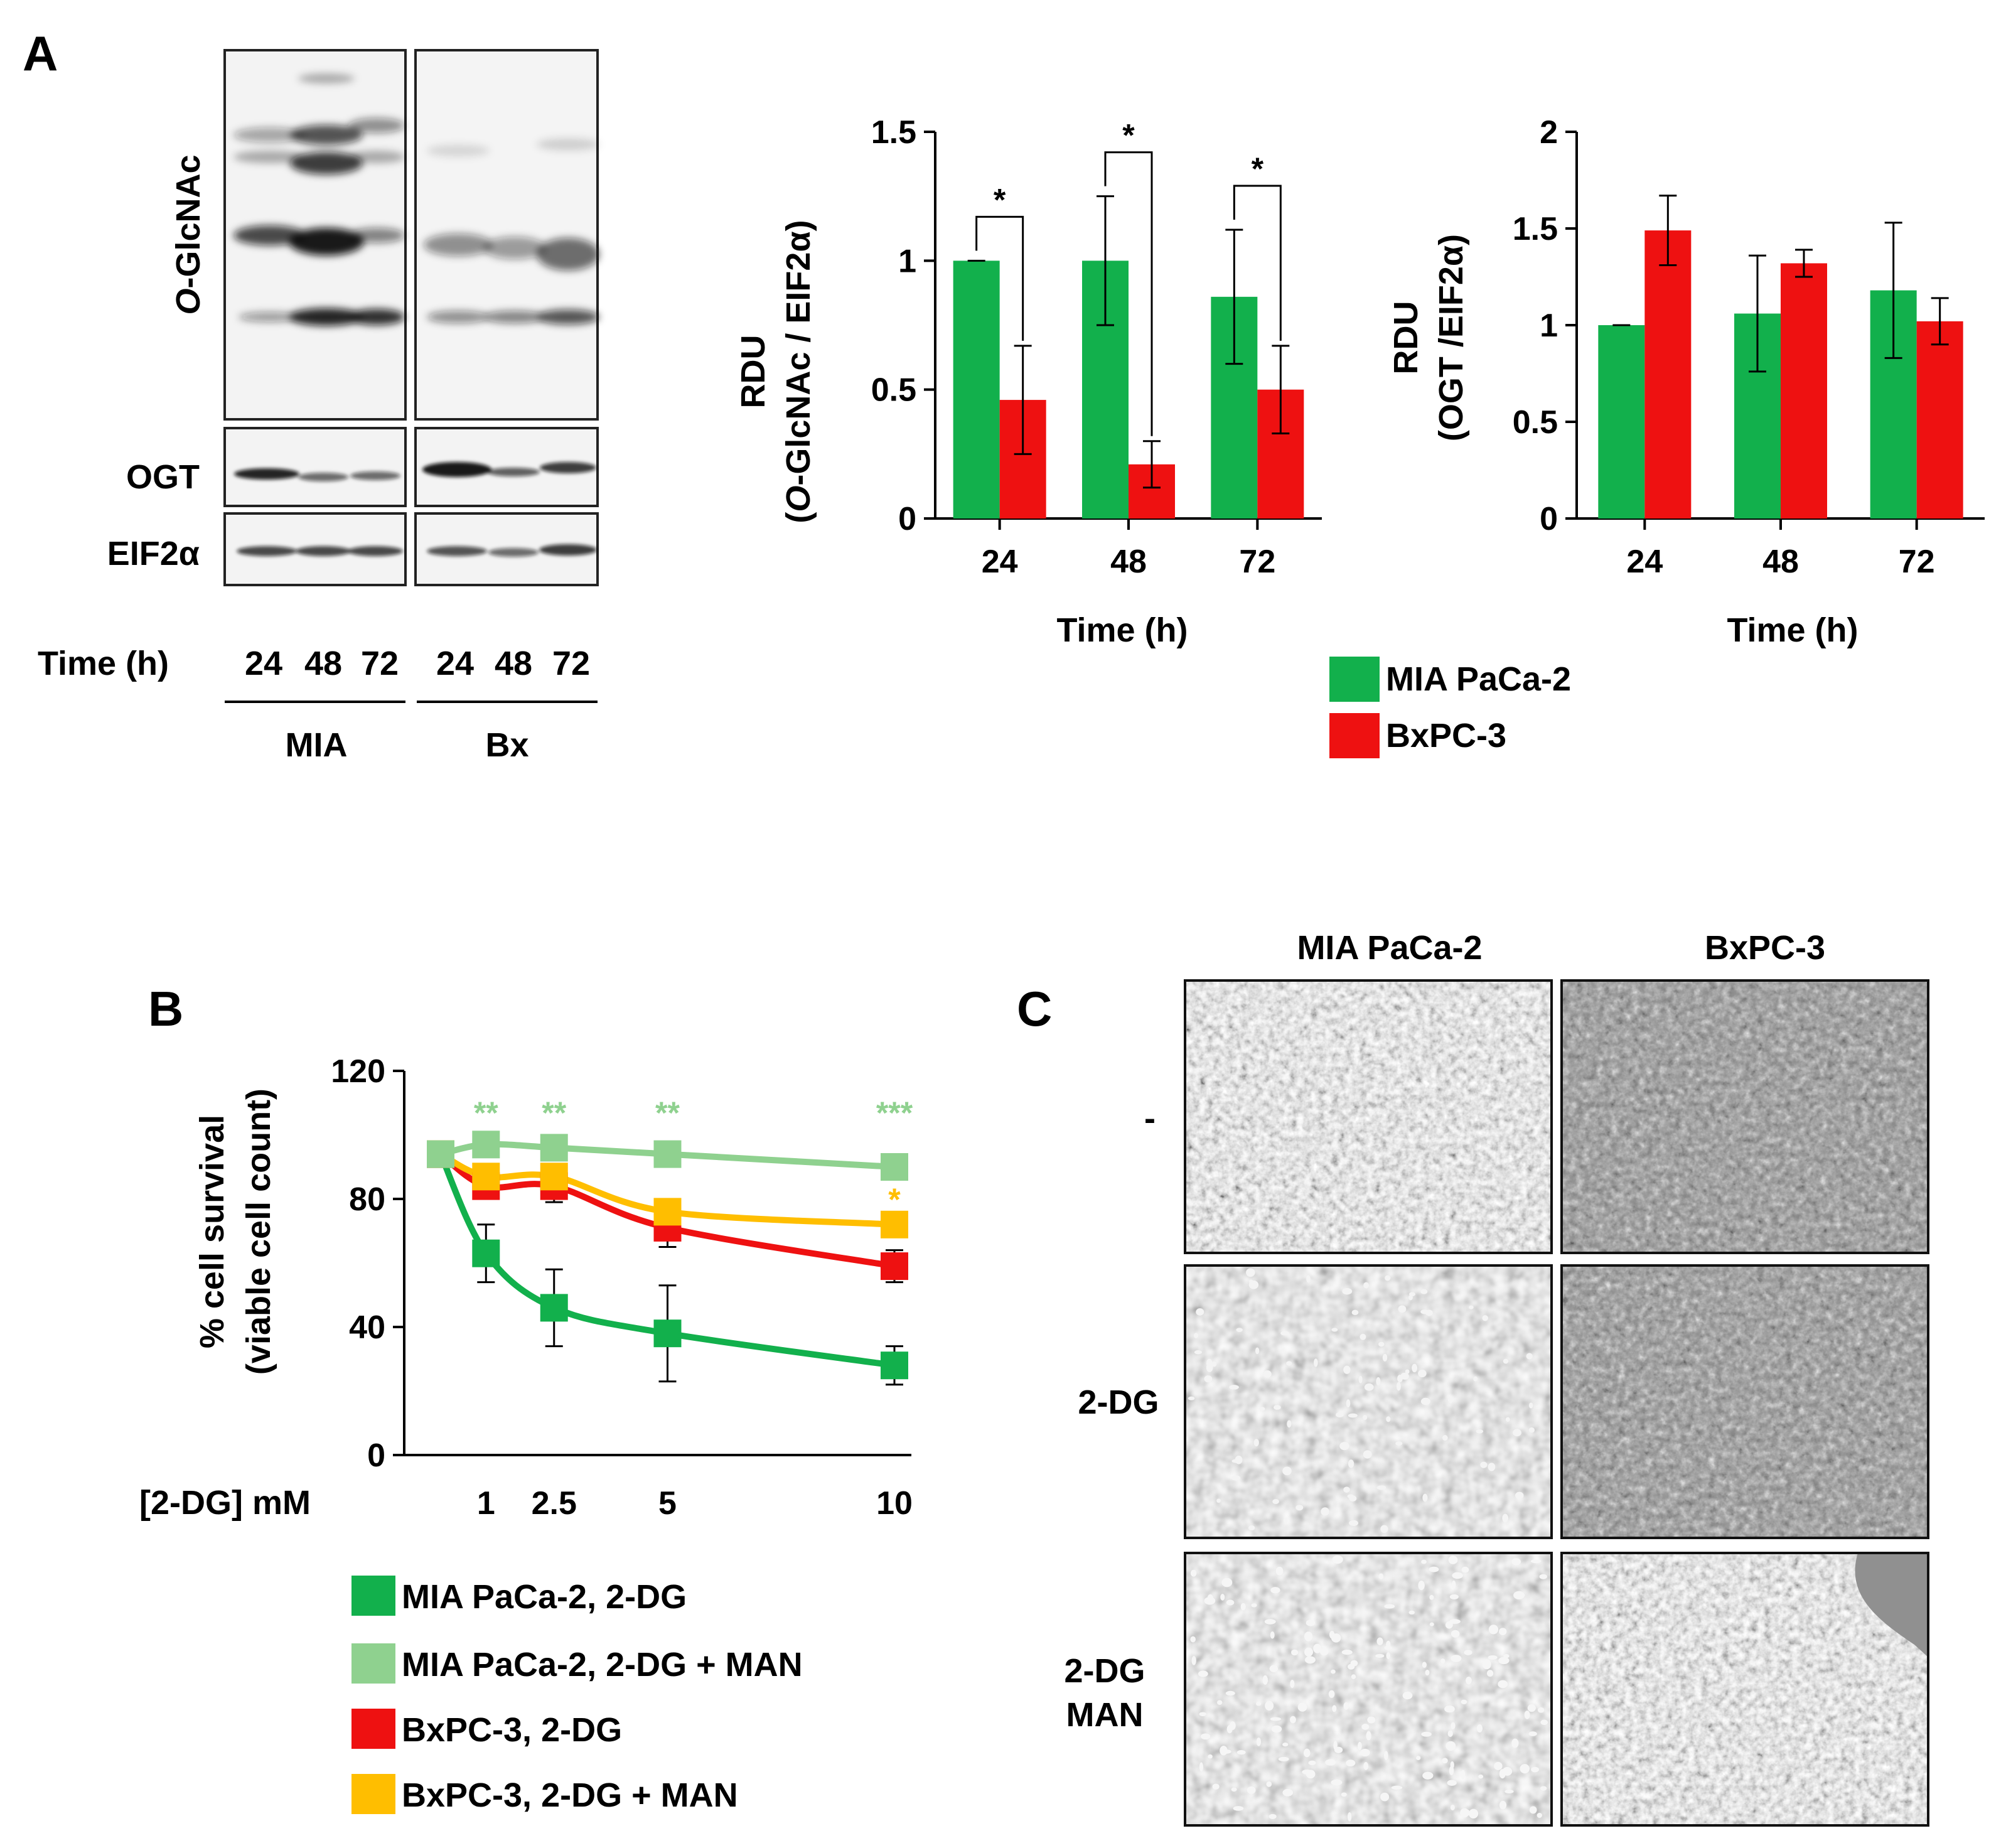 The image size is (2006, 1848). I want to click on legend-label-bx: BxPC-3, so click(1446, 736).